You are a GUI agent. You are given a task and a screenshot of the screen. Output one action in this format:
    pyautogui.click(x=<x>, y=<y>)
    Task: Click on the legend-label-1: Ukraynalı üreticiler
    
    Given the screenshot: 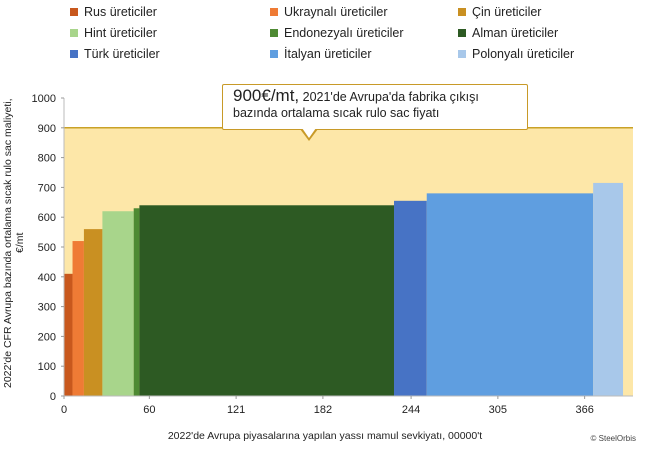 What is the action you would take?
    pyautogui.click(x=336, y=12)
    